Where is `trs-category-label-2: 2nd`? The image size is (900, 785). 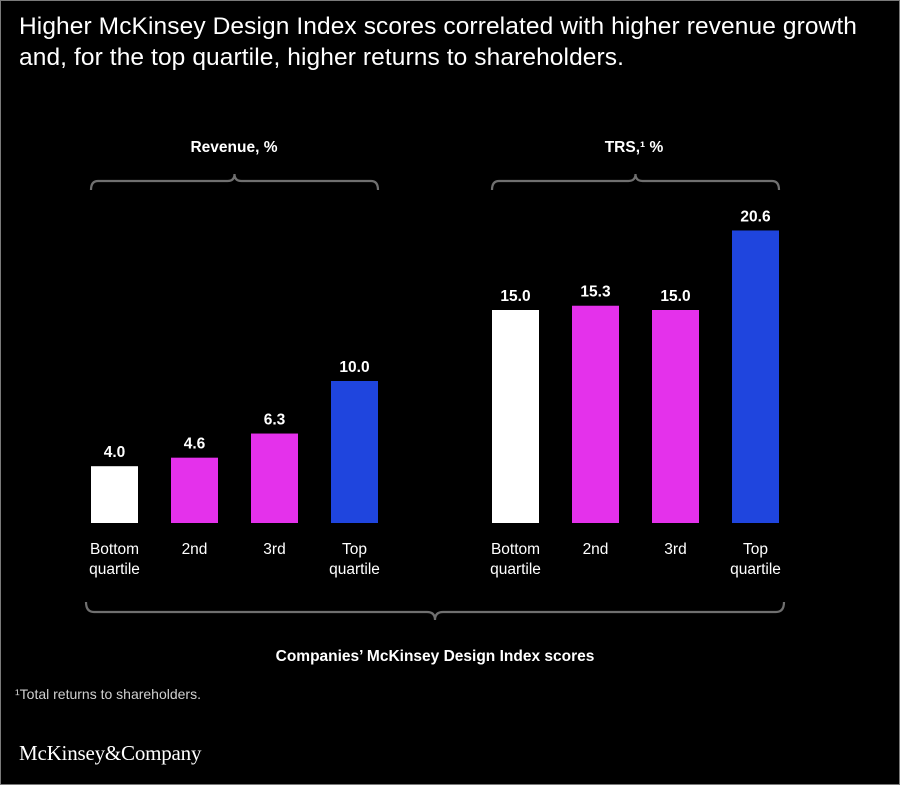 trs-category-label-2: 2nd is located at coordinates (596, 549).